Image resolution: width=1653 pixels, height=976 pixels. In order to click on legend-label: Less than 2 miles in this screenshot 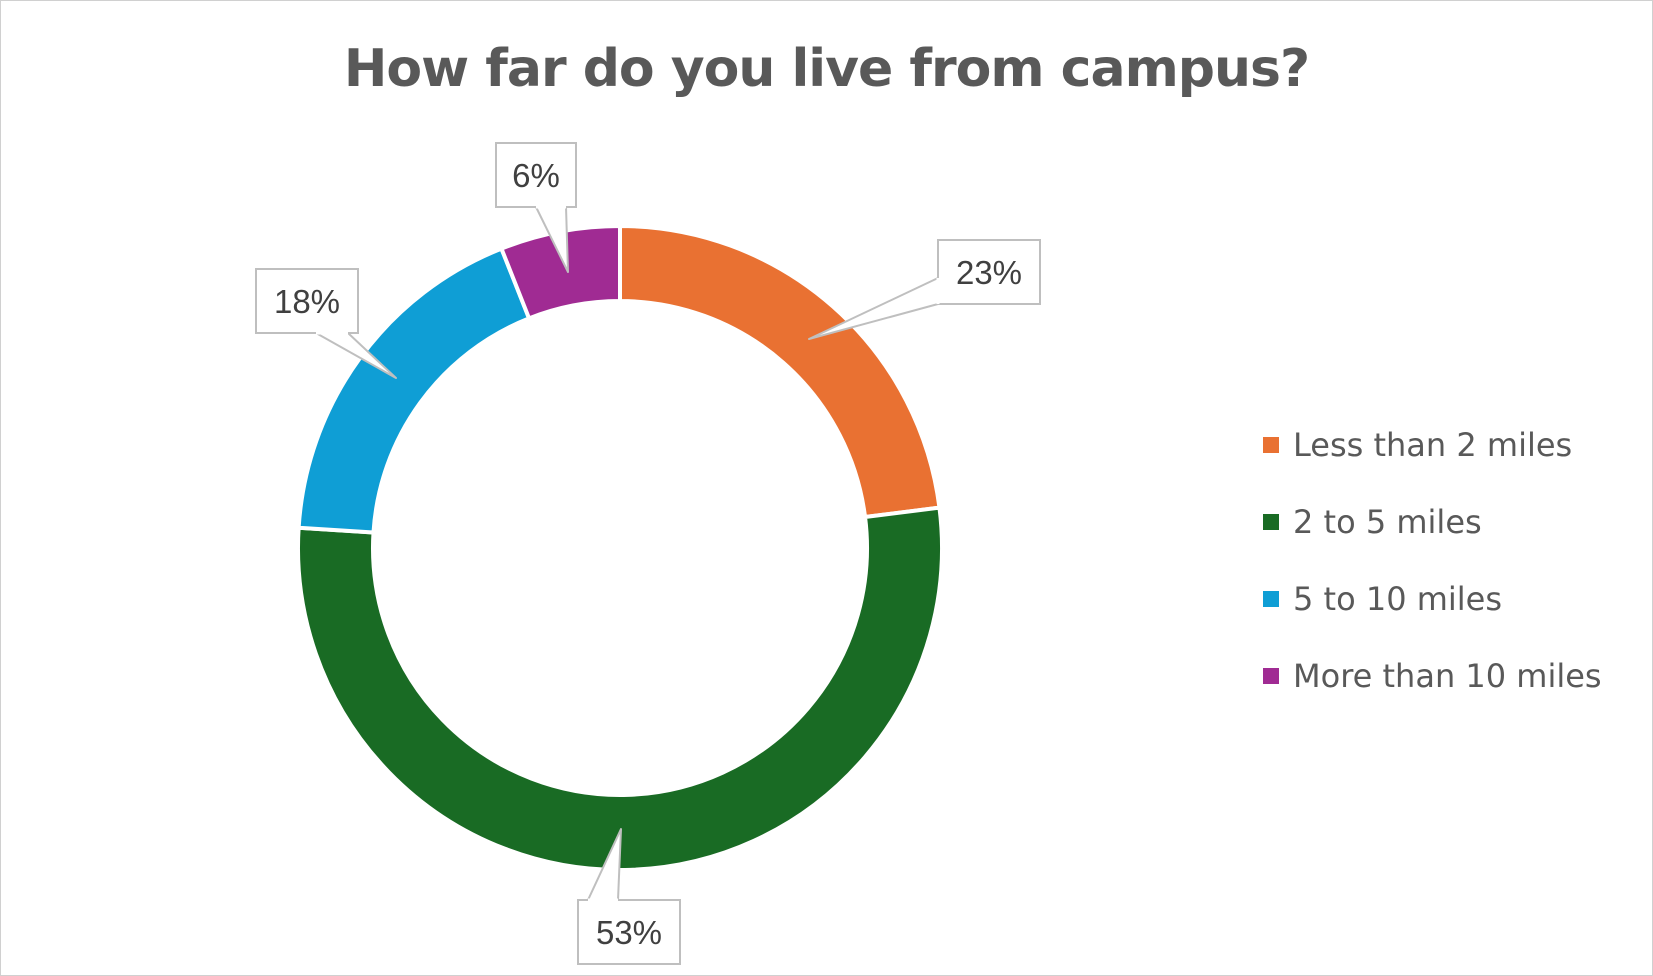, I will do `click(1433, 444)`.